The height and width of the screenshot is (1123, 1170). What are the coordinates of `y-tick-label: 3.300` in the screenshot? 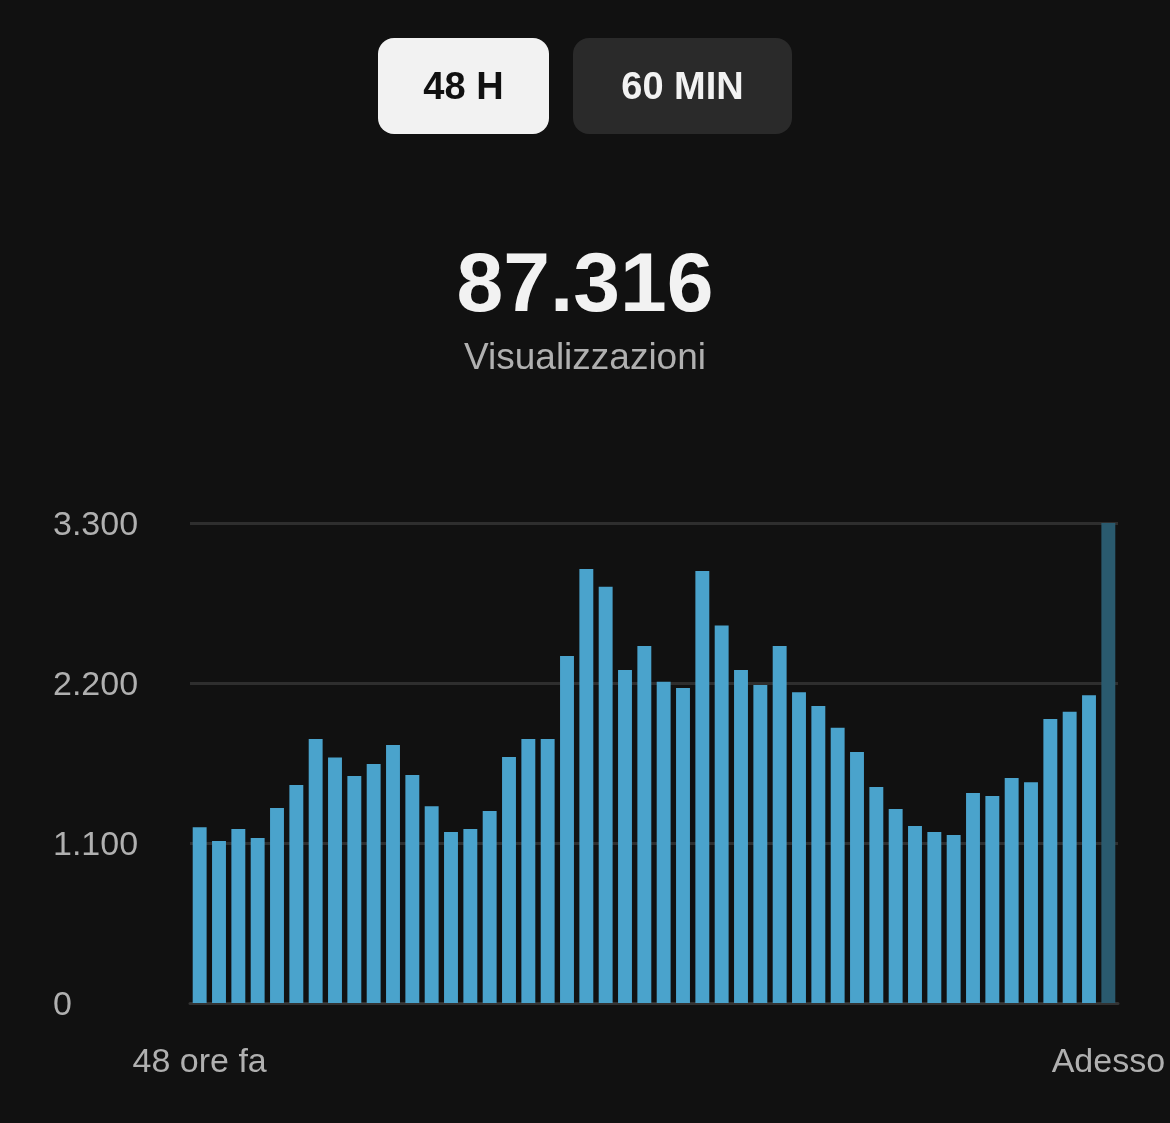 It's located at (96, 523).